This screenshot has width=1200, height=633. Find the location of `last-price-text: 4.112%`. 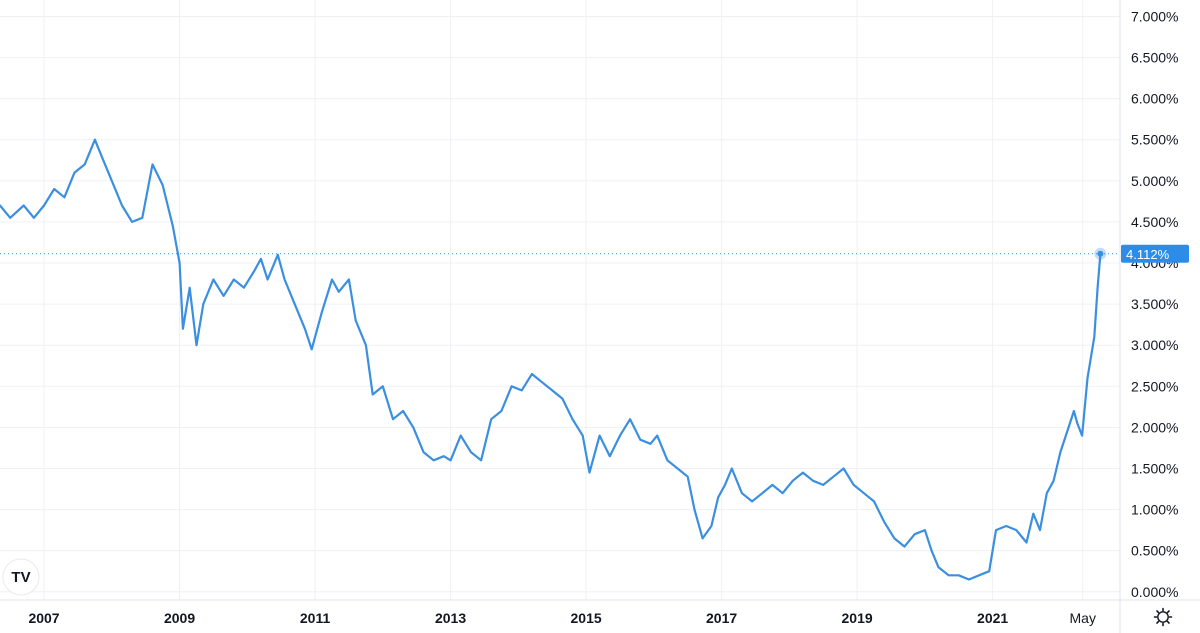

last-price-text: 4.112% is located at coordinates (1148, 254).